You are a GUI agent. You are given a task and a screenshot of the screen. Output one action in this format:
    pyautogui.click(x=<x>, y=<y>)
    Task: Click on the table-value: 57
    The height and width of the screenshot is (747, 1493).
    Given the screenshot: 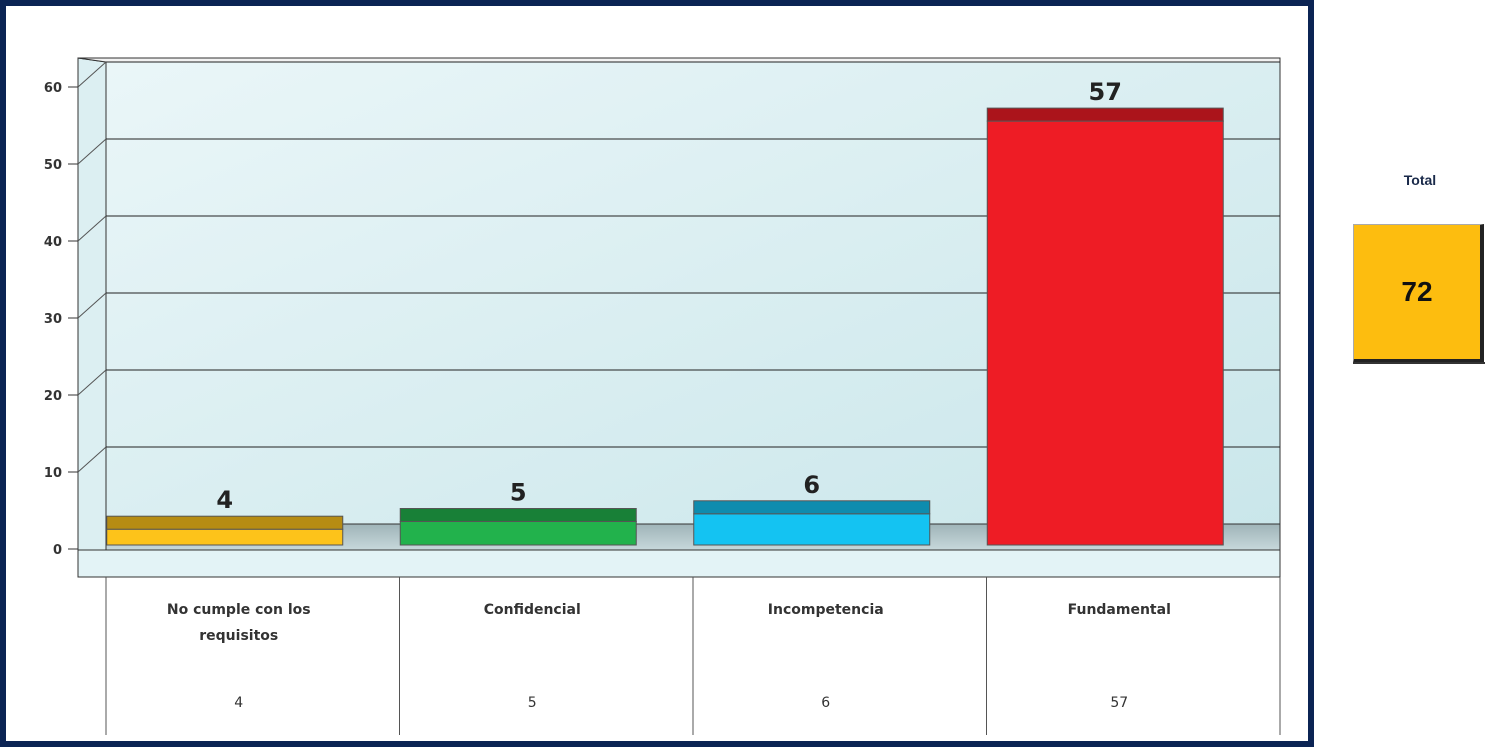 What is the action you would take?
    pyautogui.click(x=1119, y=703)
    